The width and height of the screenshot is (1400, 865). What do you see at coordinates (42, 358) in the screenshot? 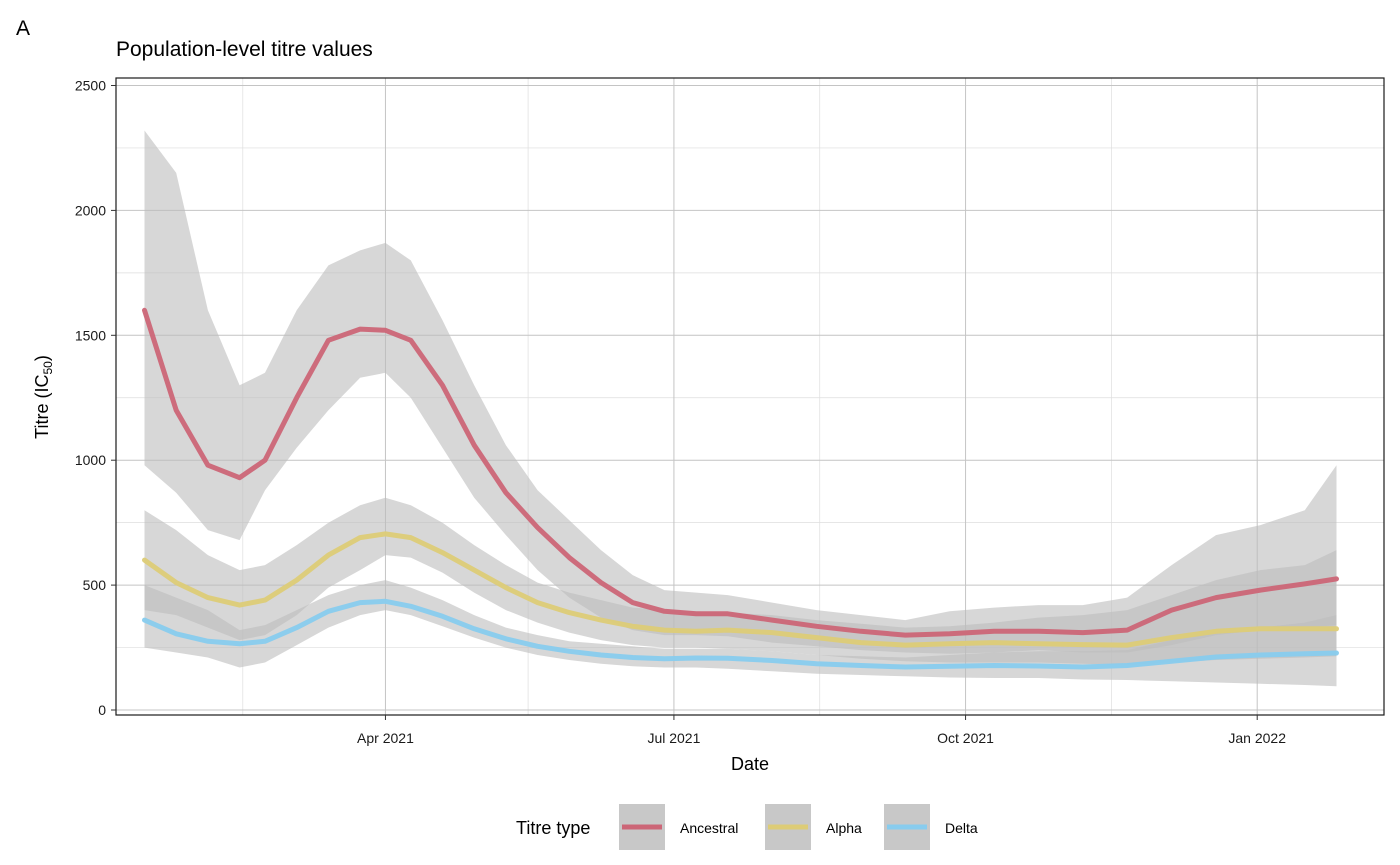
I see `y-axis-title-close: )` at bounding box center [42, 358].